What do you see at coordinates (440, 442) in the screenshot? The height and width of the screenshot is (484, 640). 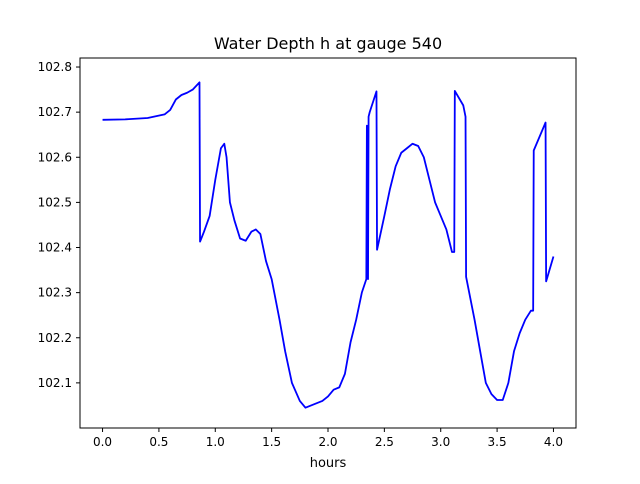 I see `x-tick-label: 3.0` at bounding box center [440, 442].